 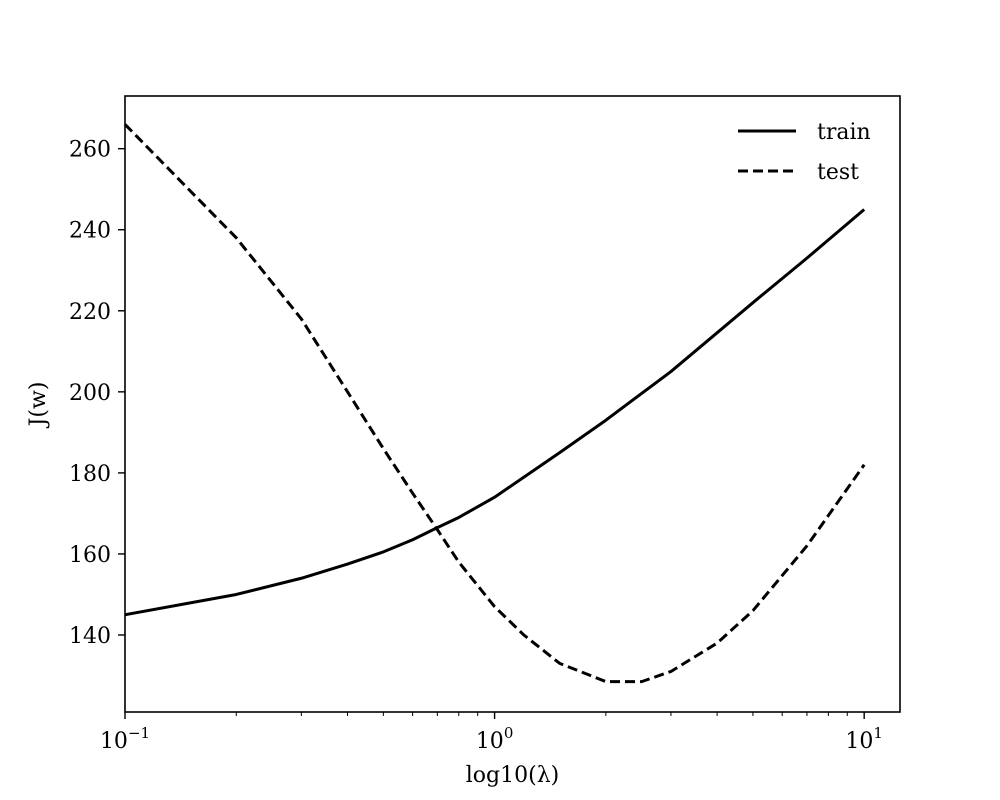 What do you see at coordinates (495, 739) in the screenshot?
I see `x-tick-label: 10⁰` at bounding box center [495, 739].